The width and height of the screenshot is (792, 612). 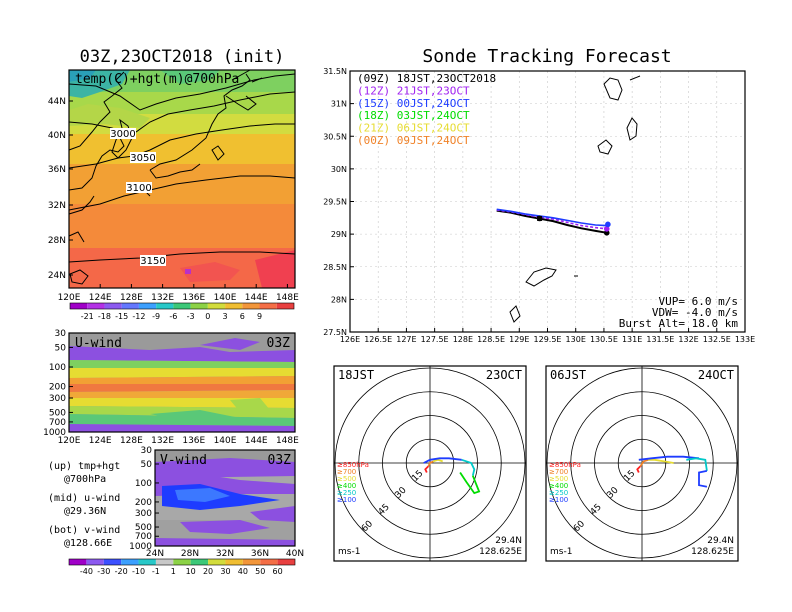 What do you see at coordinates (558, 479) in the screenshot?
I see `hodo-level-label: ≥500` at bounding box center [558, 479].